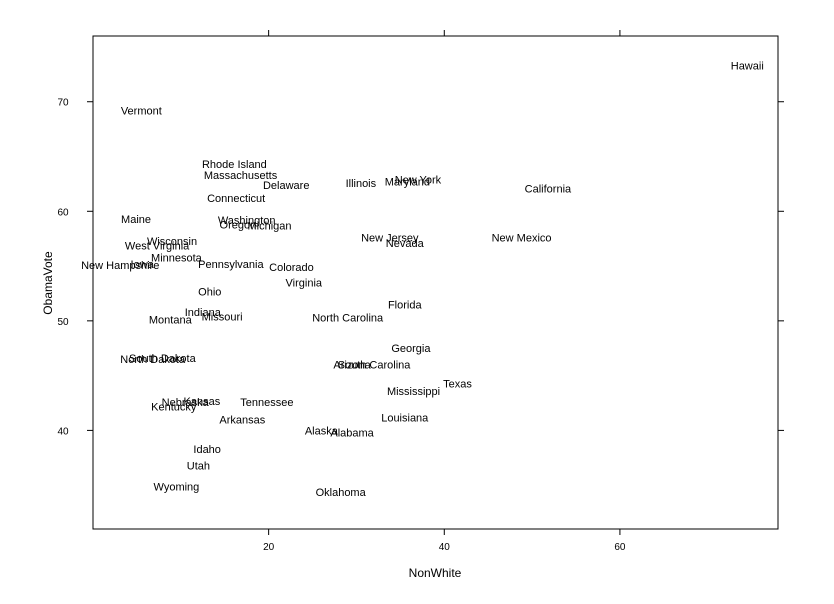  I want to click on point-label-new-jersey: New Jersey, so click(390, 239).